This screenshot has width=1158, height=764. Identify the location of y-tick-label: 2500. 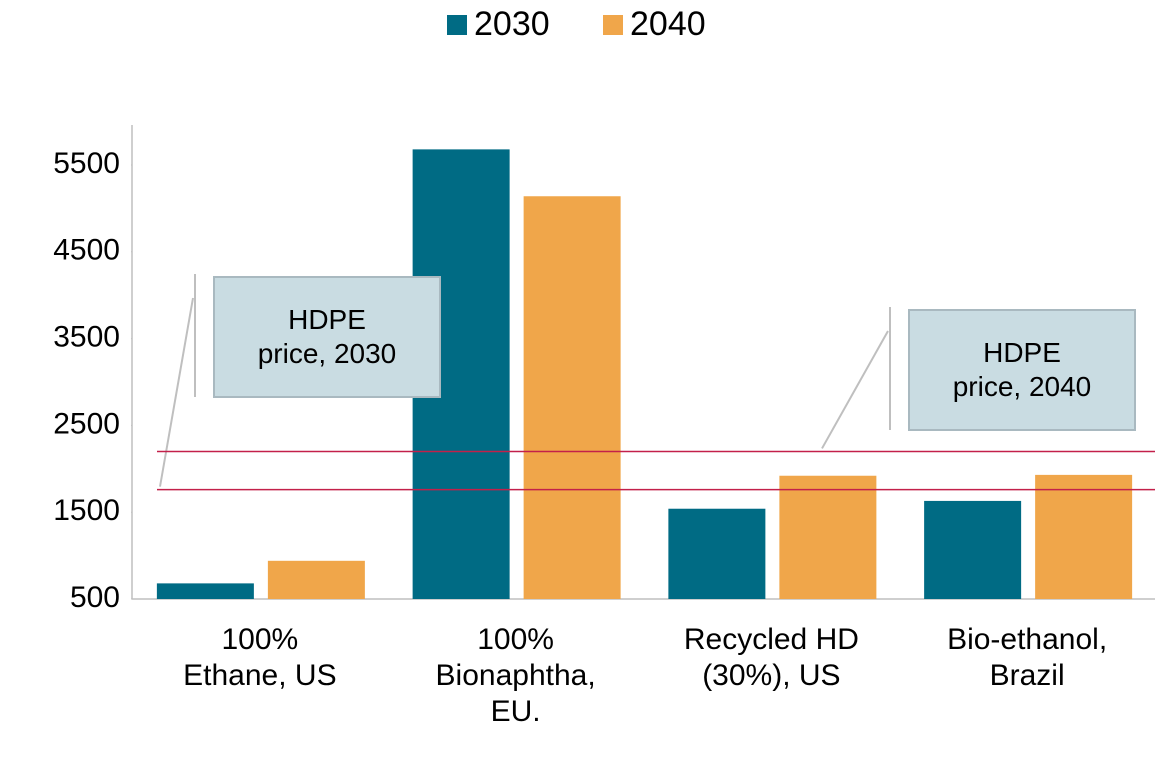
(86, 423).